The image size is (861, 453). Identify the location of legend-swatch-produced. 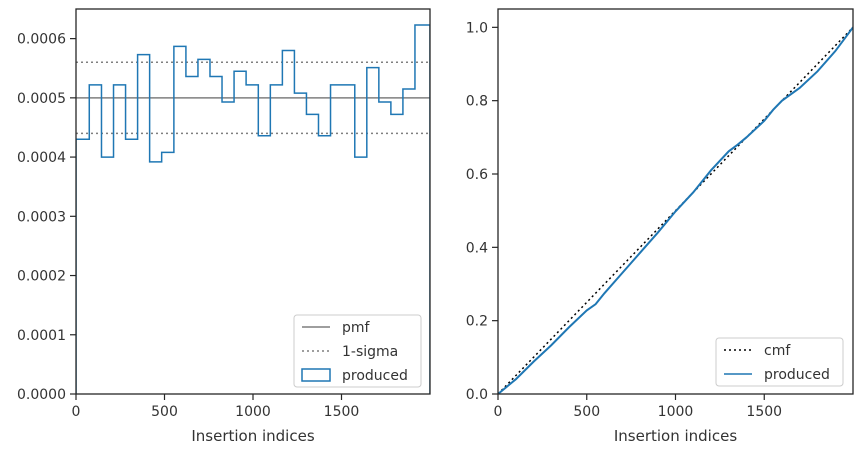
(316, 375).